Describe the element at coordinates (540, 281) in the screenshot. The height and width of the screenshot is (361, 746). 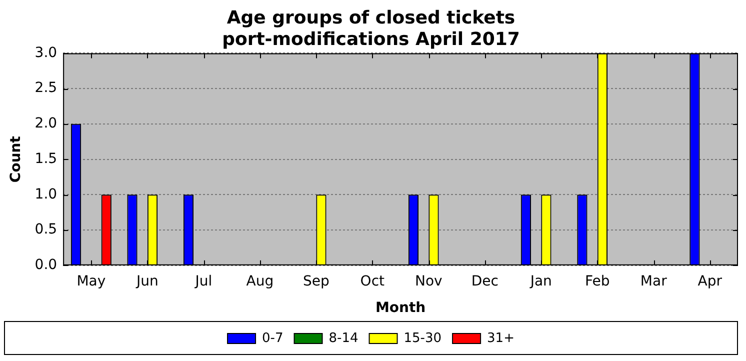
I see `x-tick-label: Jan` at that location.